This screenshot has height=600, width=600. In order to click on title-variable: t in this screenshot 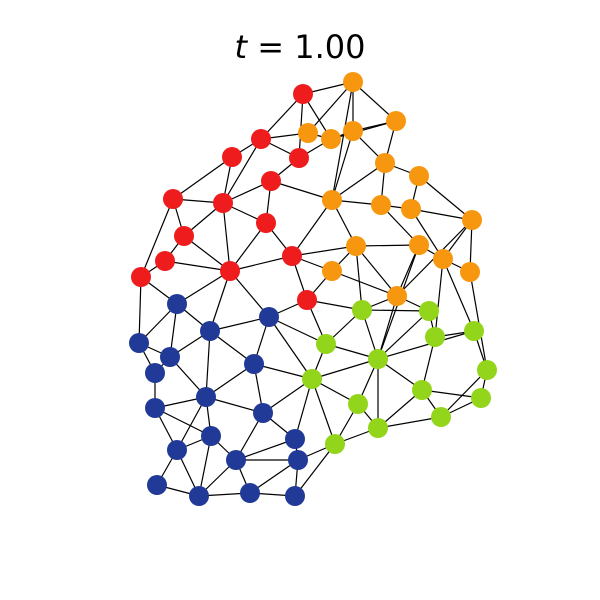, I will do `click(241, 47)`.